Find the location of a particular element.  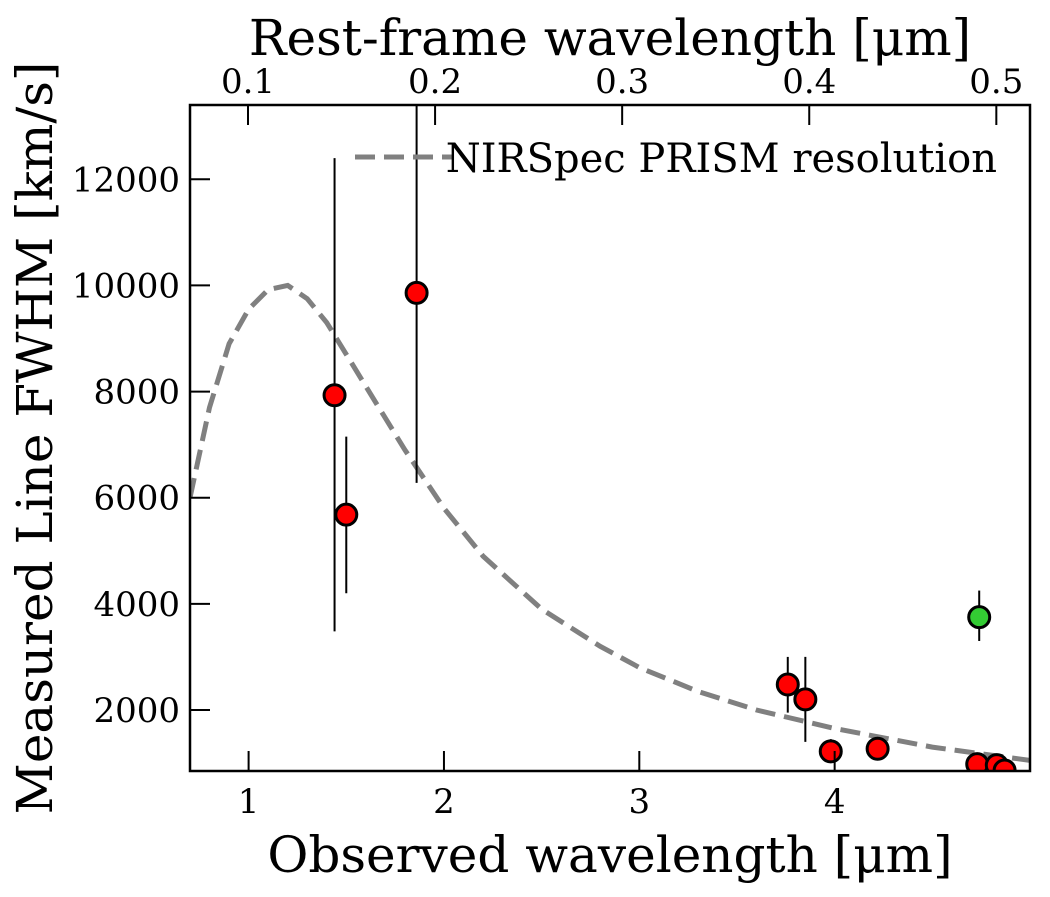

y-tick-label: 10000 is located at coordinates (126, 286).